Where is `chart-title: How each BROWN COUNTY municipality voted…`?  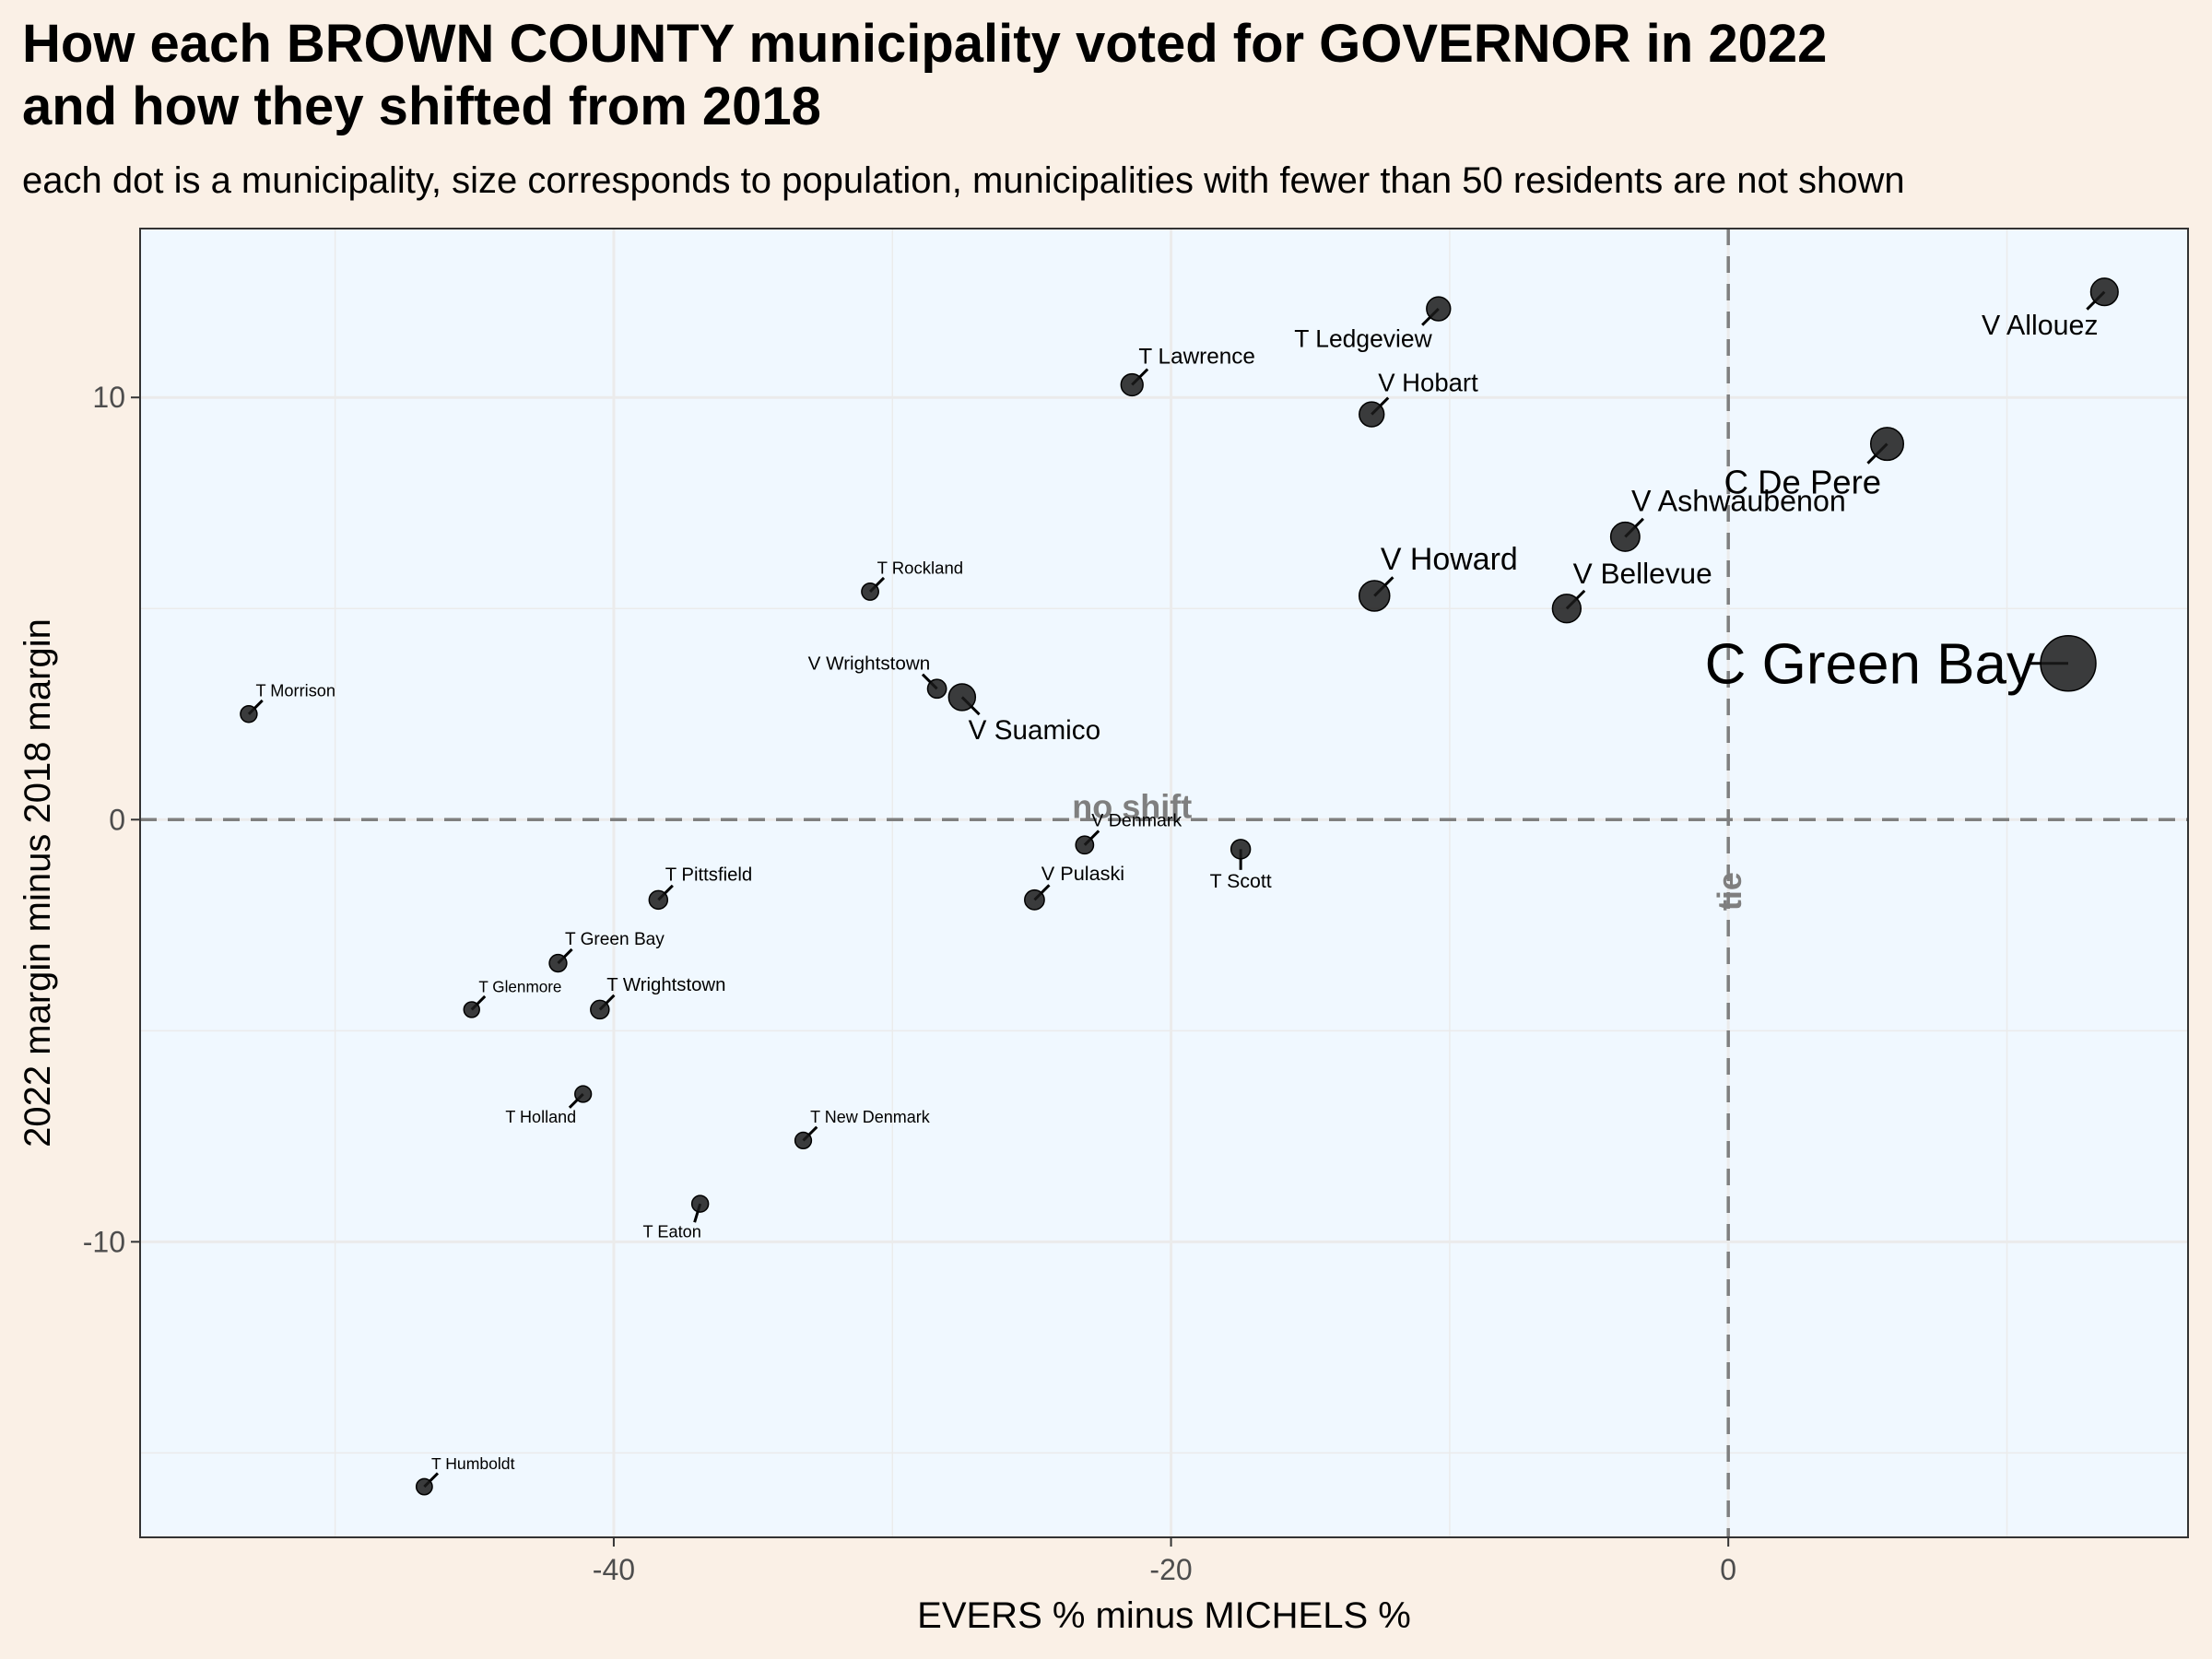 chart-title: How each BROWN COUNTY municipality voted… is located at coordinates (1109, 75).